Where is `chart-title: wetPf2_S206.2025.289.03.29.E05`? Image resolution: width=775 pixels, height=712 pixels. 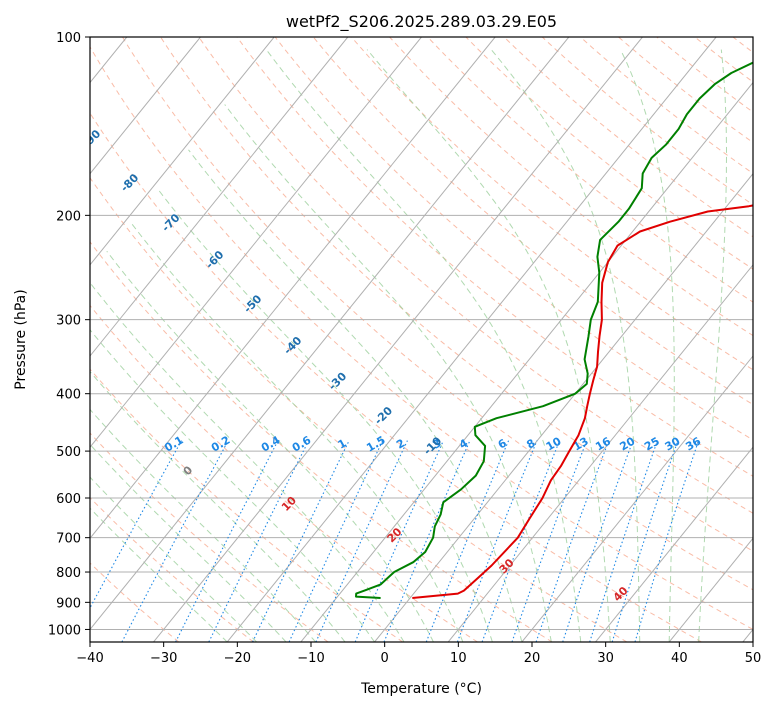
chart-title: wetPf2_S206.2025.289.03.29.E05 is located at coordinates (421, 22).